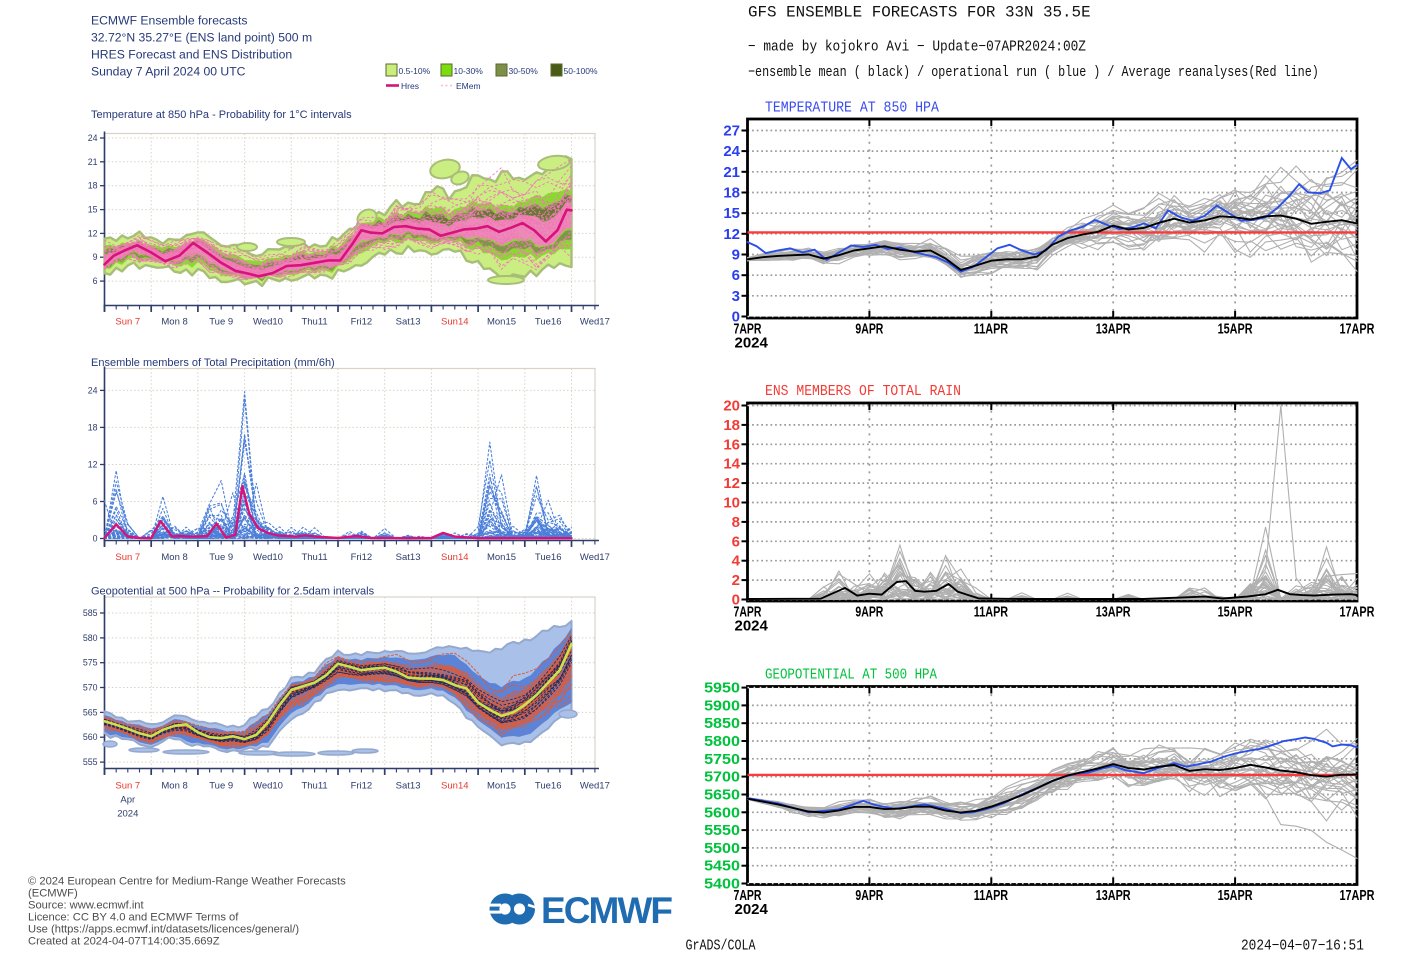  I want to click on svg-text: 5750, so click(722, 759).